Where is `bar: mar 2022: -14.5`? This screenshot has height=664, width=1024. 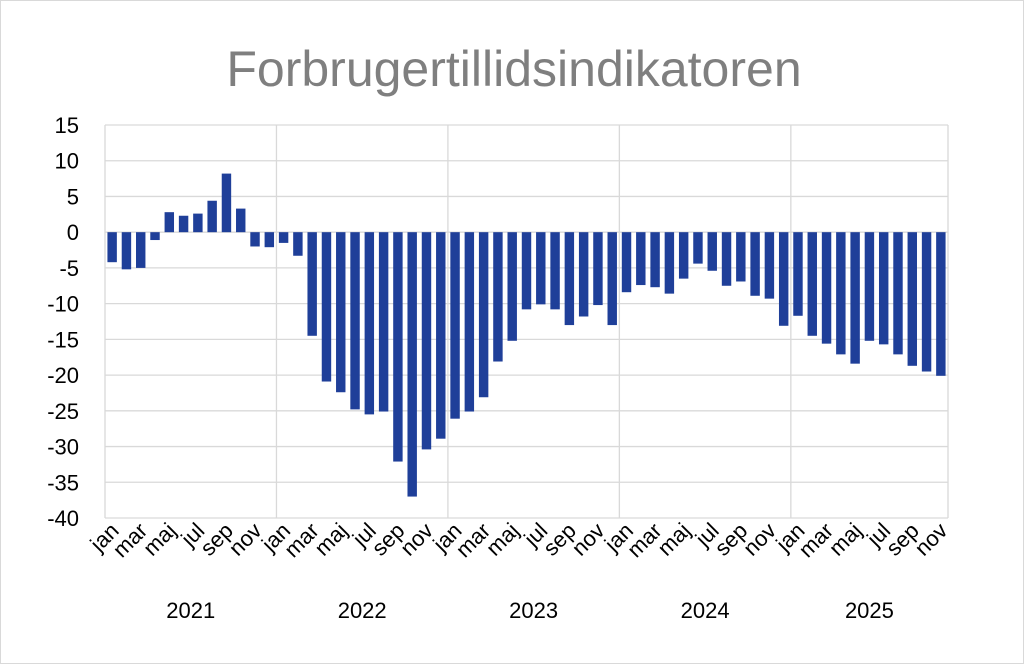 bar: mar 2022: -14.5 is located at coordinates (312, 284).